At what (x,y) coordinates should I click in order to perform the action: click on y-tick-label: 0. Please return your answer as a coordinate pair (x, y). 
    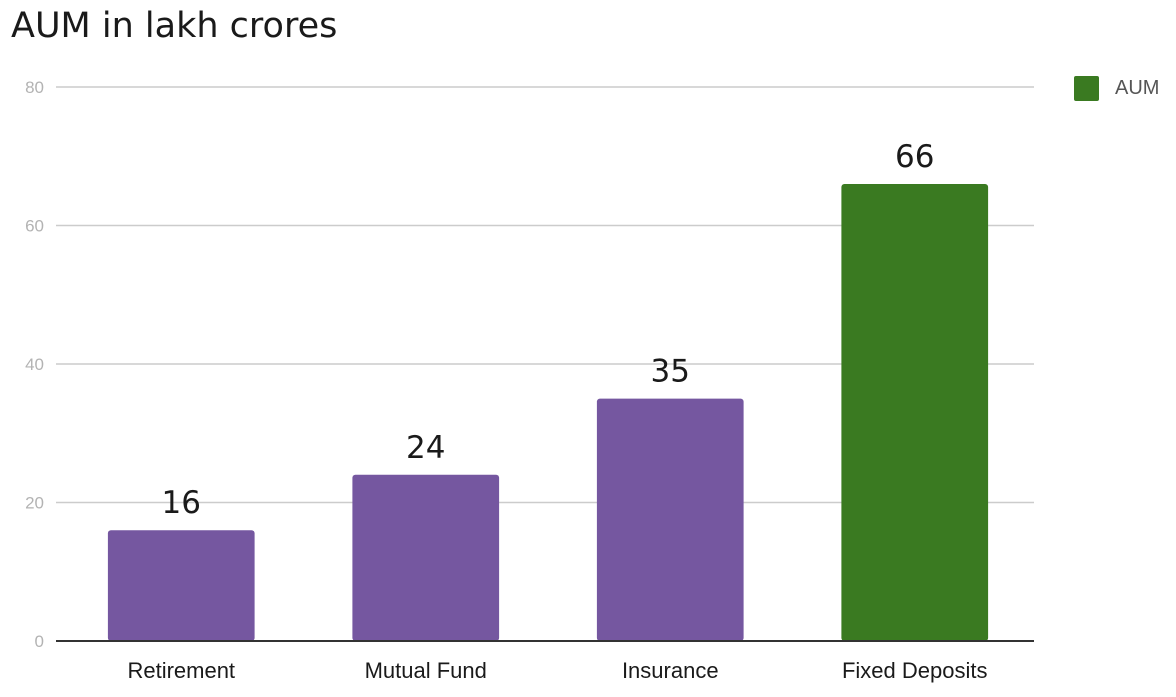
    Looking at the image, I should click on (39, 641).